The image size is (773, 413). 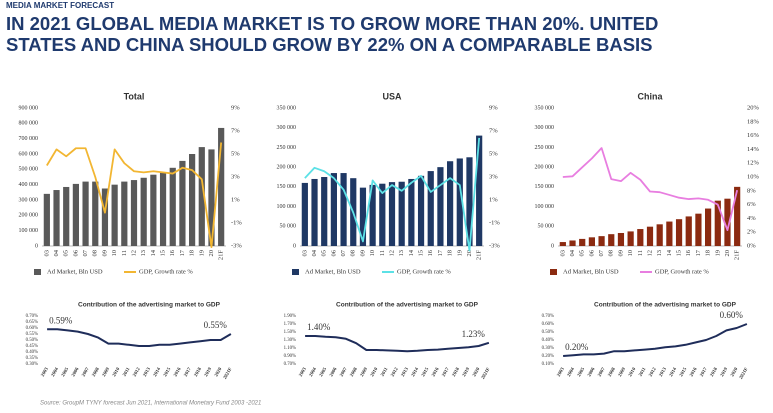 What do you see at coordinates (221, 255) in the screenshot?
I see `x-tick-label: 21F` at bounding box center [221, 255].